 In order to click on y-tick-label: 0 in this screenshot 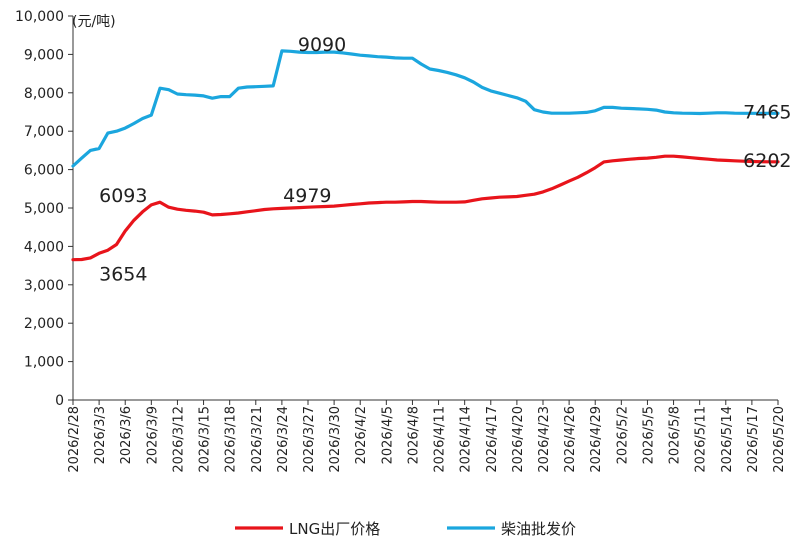, I will do `click(59, 401)`.